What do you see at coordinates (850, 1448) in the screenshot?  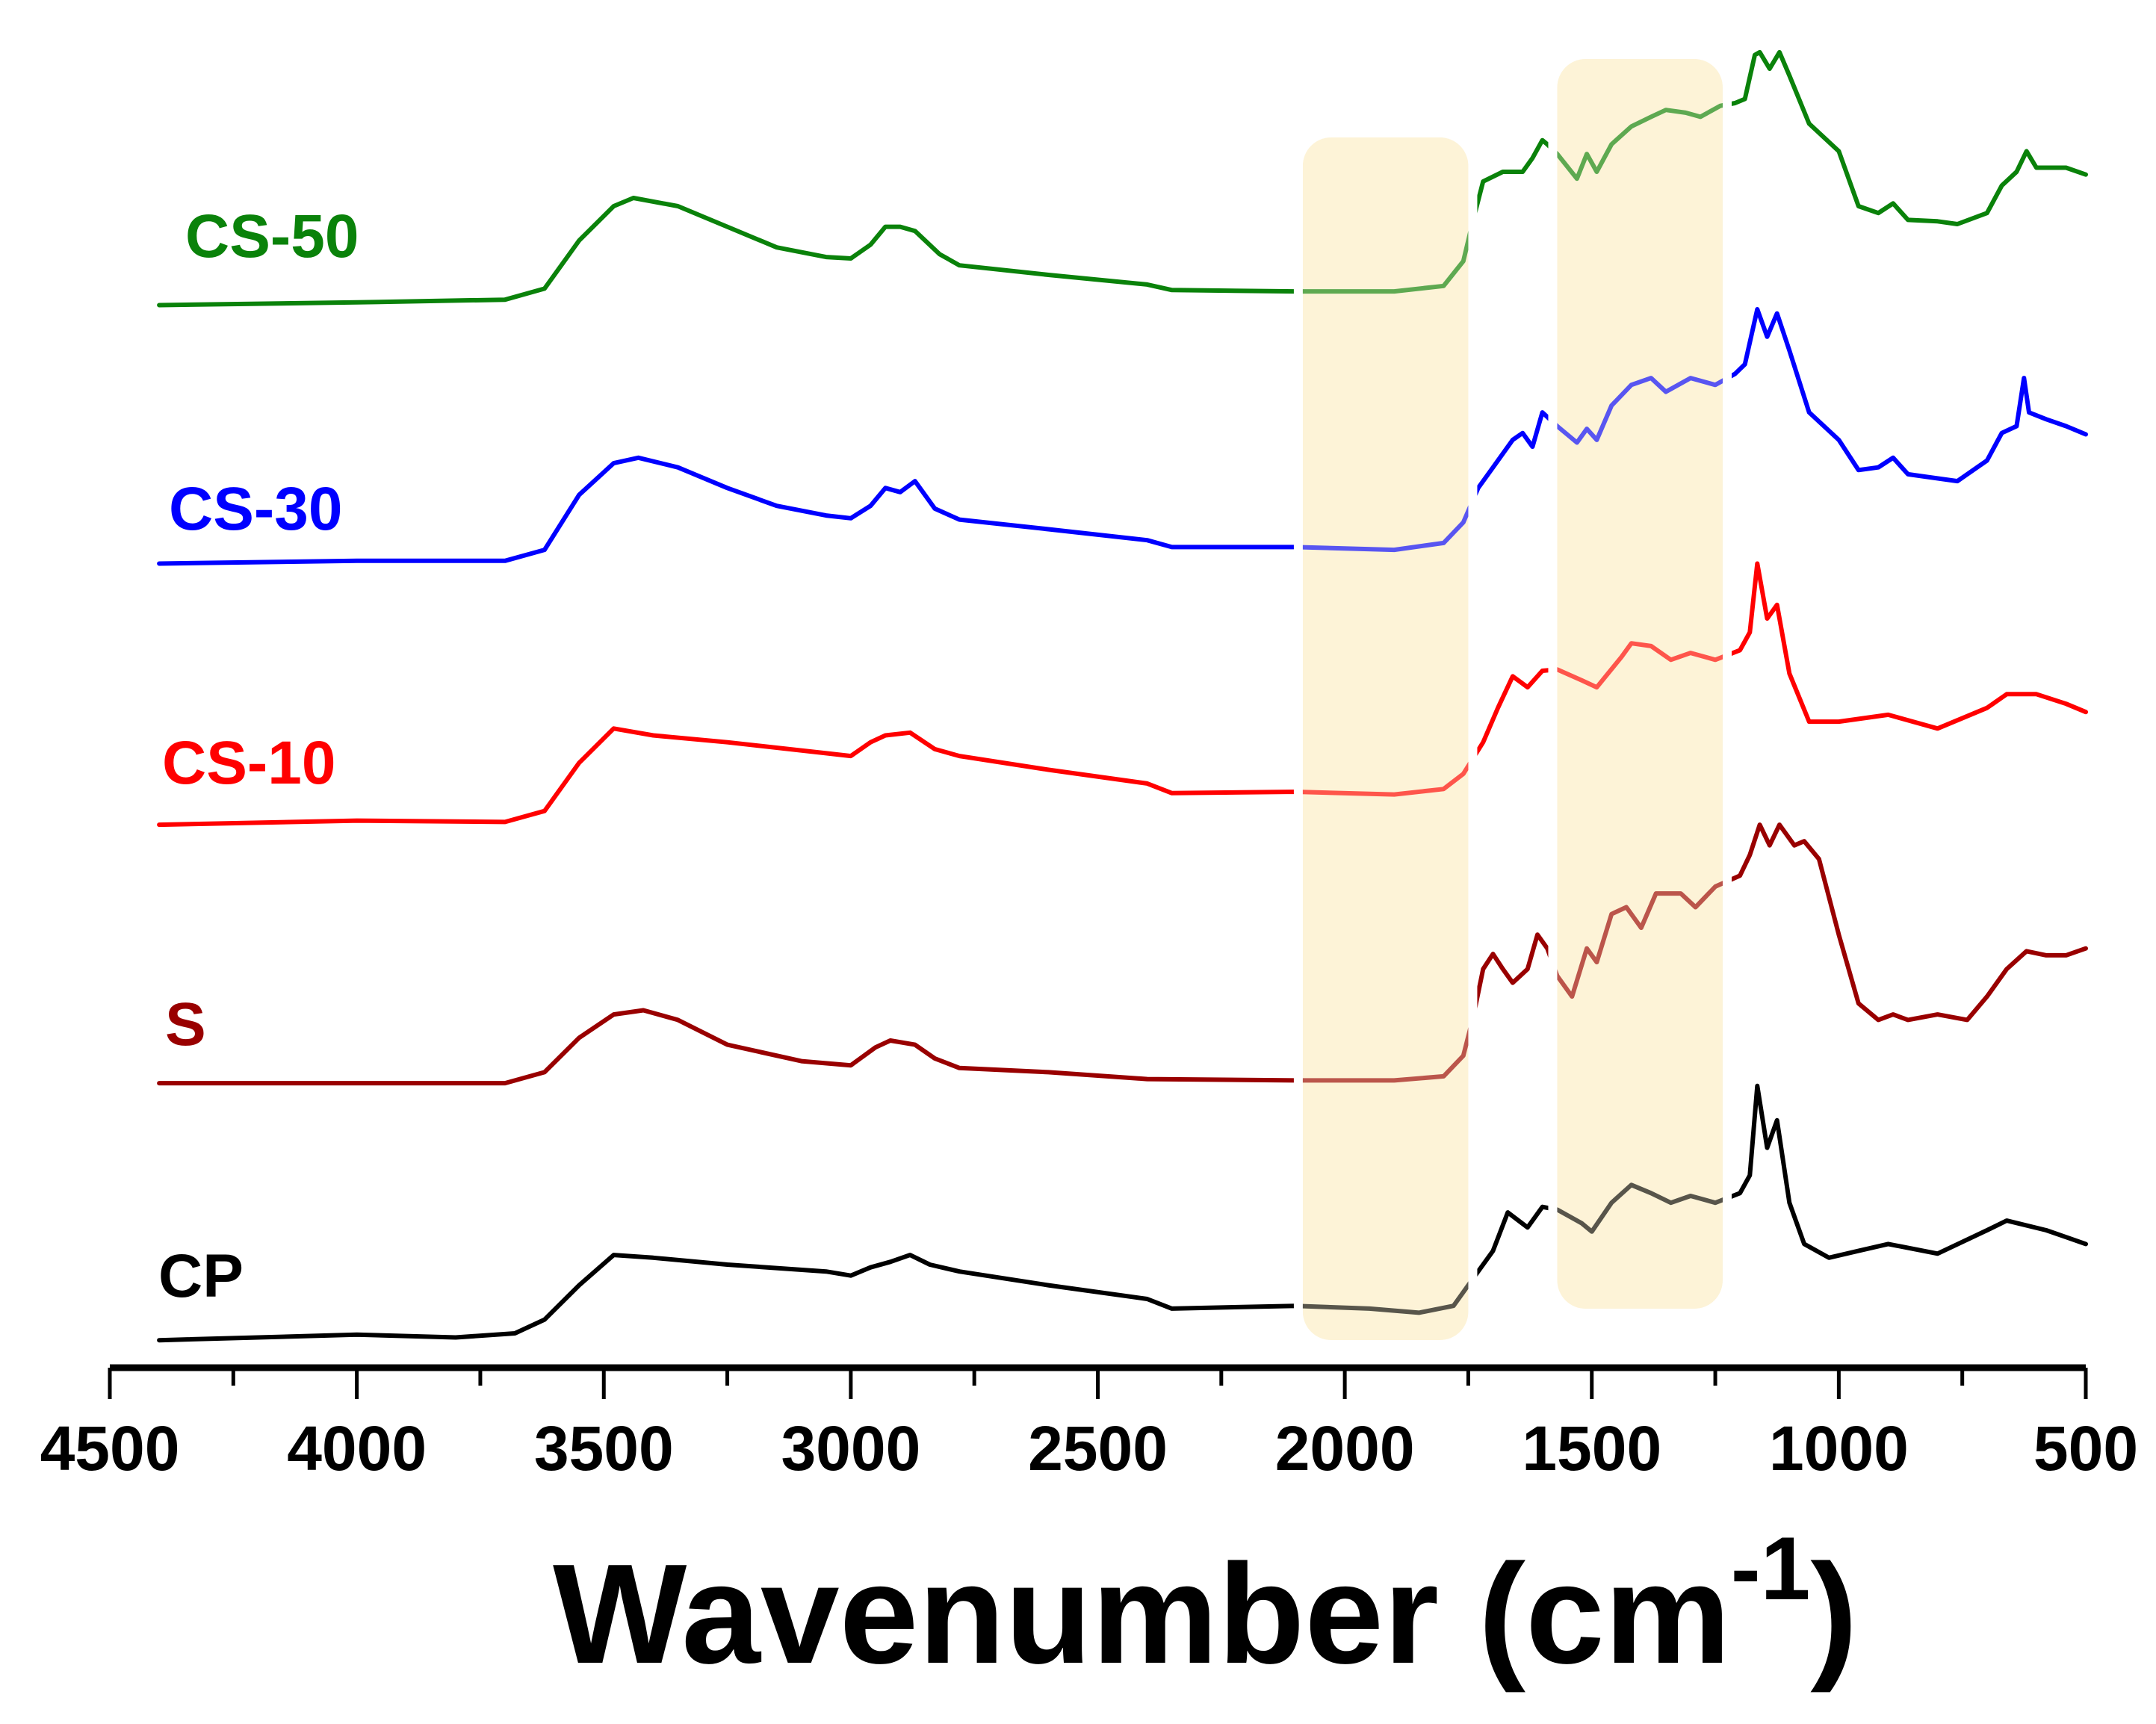 I see `x-tick-label: 3000` at bounding box center [850, 1448].